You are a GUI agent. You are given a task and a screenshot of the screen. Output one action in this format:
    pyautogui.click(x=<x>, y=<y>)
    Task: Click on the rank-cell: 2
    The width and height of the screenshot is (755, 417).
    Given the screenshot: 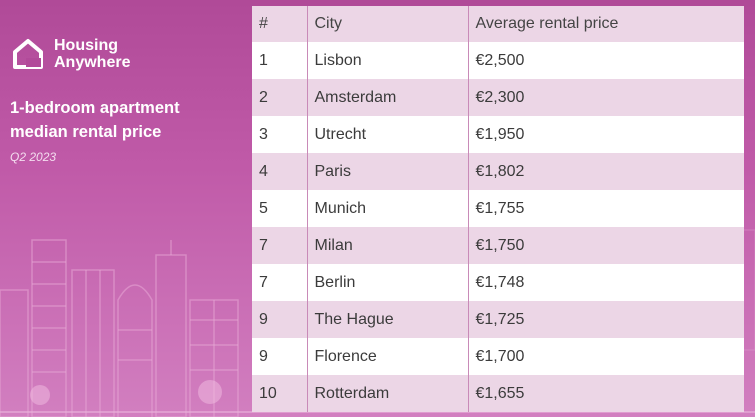 What is the action you would take?
    pyautogui.click(x=279, y=97)
    